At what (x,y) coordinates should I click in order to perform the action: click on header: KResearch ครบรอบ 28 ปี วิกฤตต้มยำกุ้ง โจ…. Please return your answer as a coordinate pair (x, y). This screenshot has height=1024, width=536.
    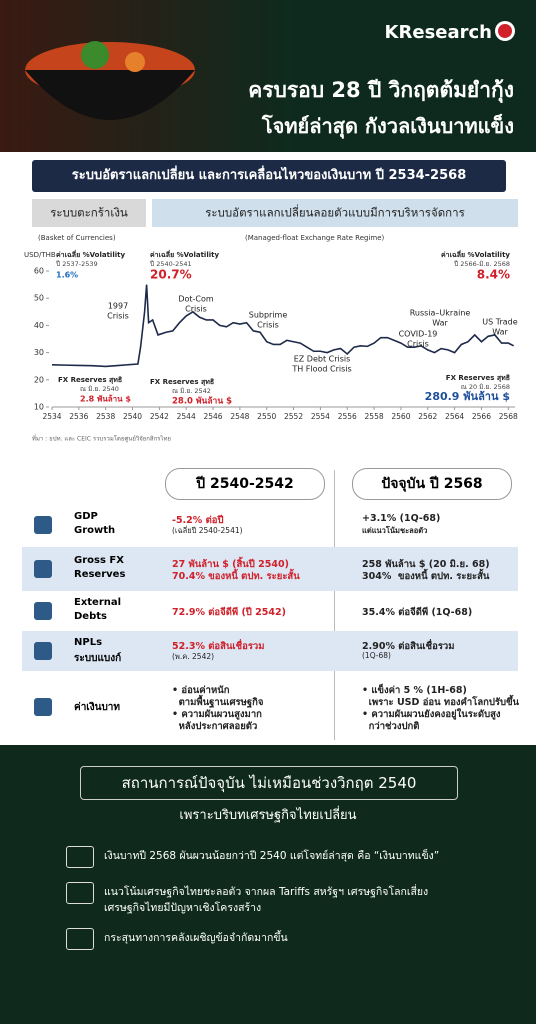
    Looking at the image, I should click on (268, 76).